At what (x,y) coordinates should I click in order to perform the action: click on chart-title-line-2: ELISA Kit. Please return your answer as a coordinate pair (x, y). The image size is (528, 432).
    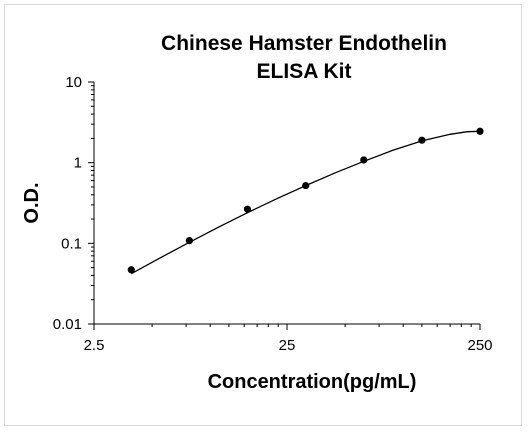
    Looking at the image, I should click on (304, 71).